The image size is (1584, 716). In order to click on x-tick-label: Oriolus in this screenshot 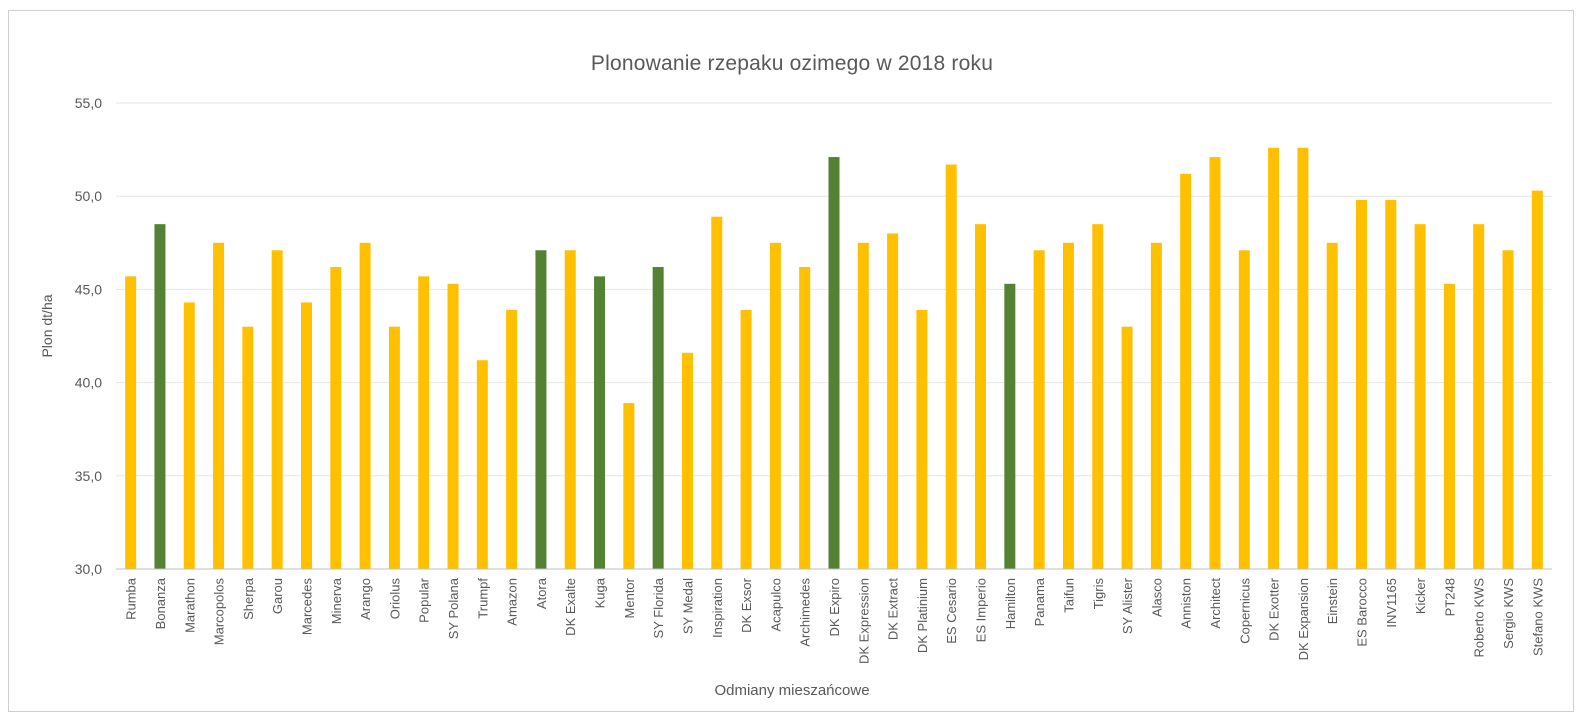, I will do `click(394, 599)`.